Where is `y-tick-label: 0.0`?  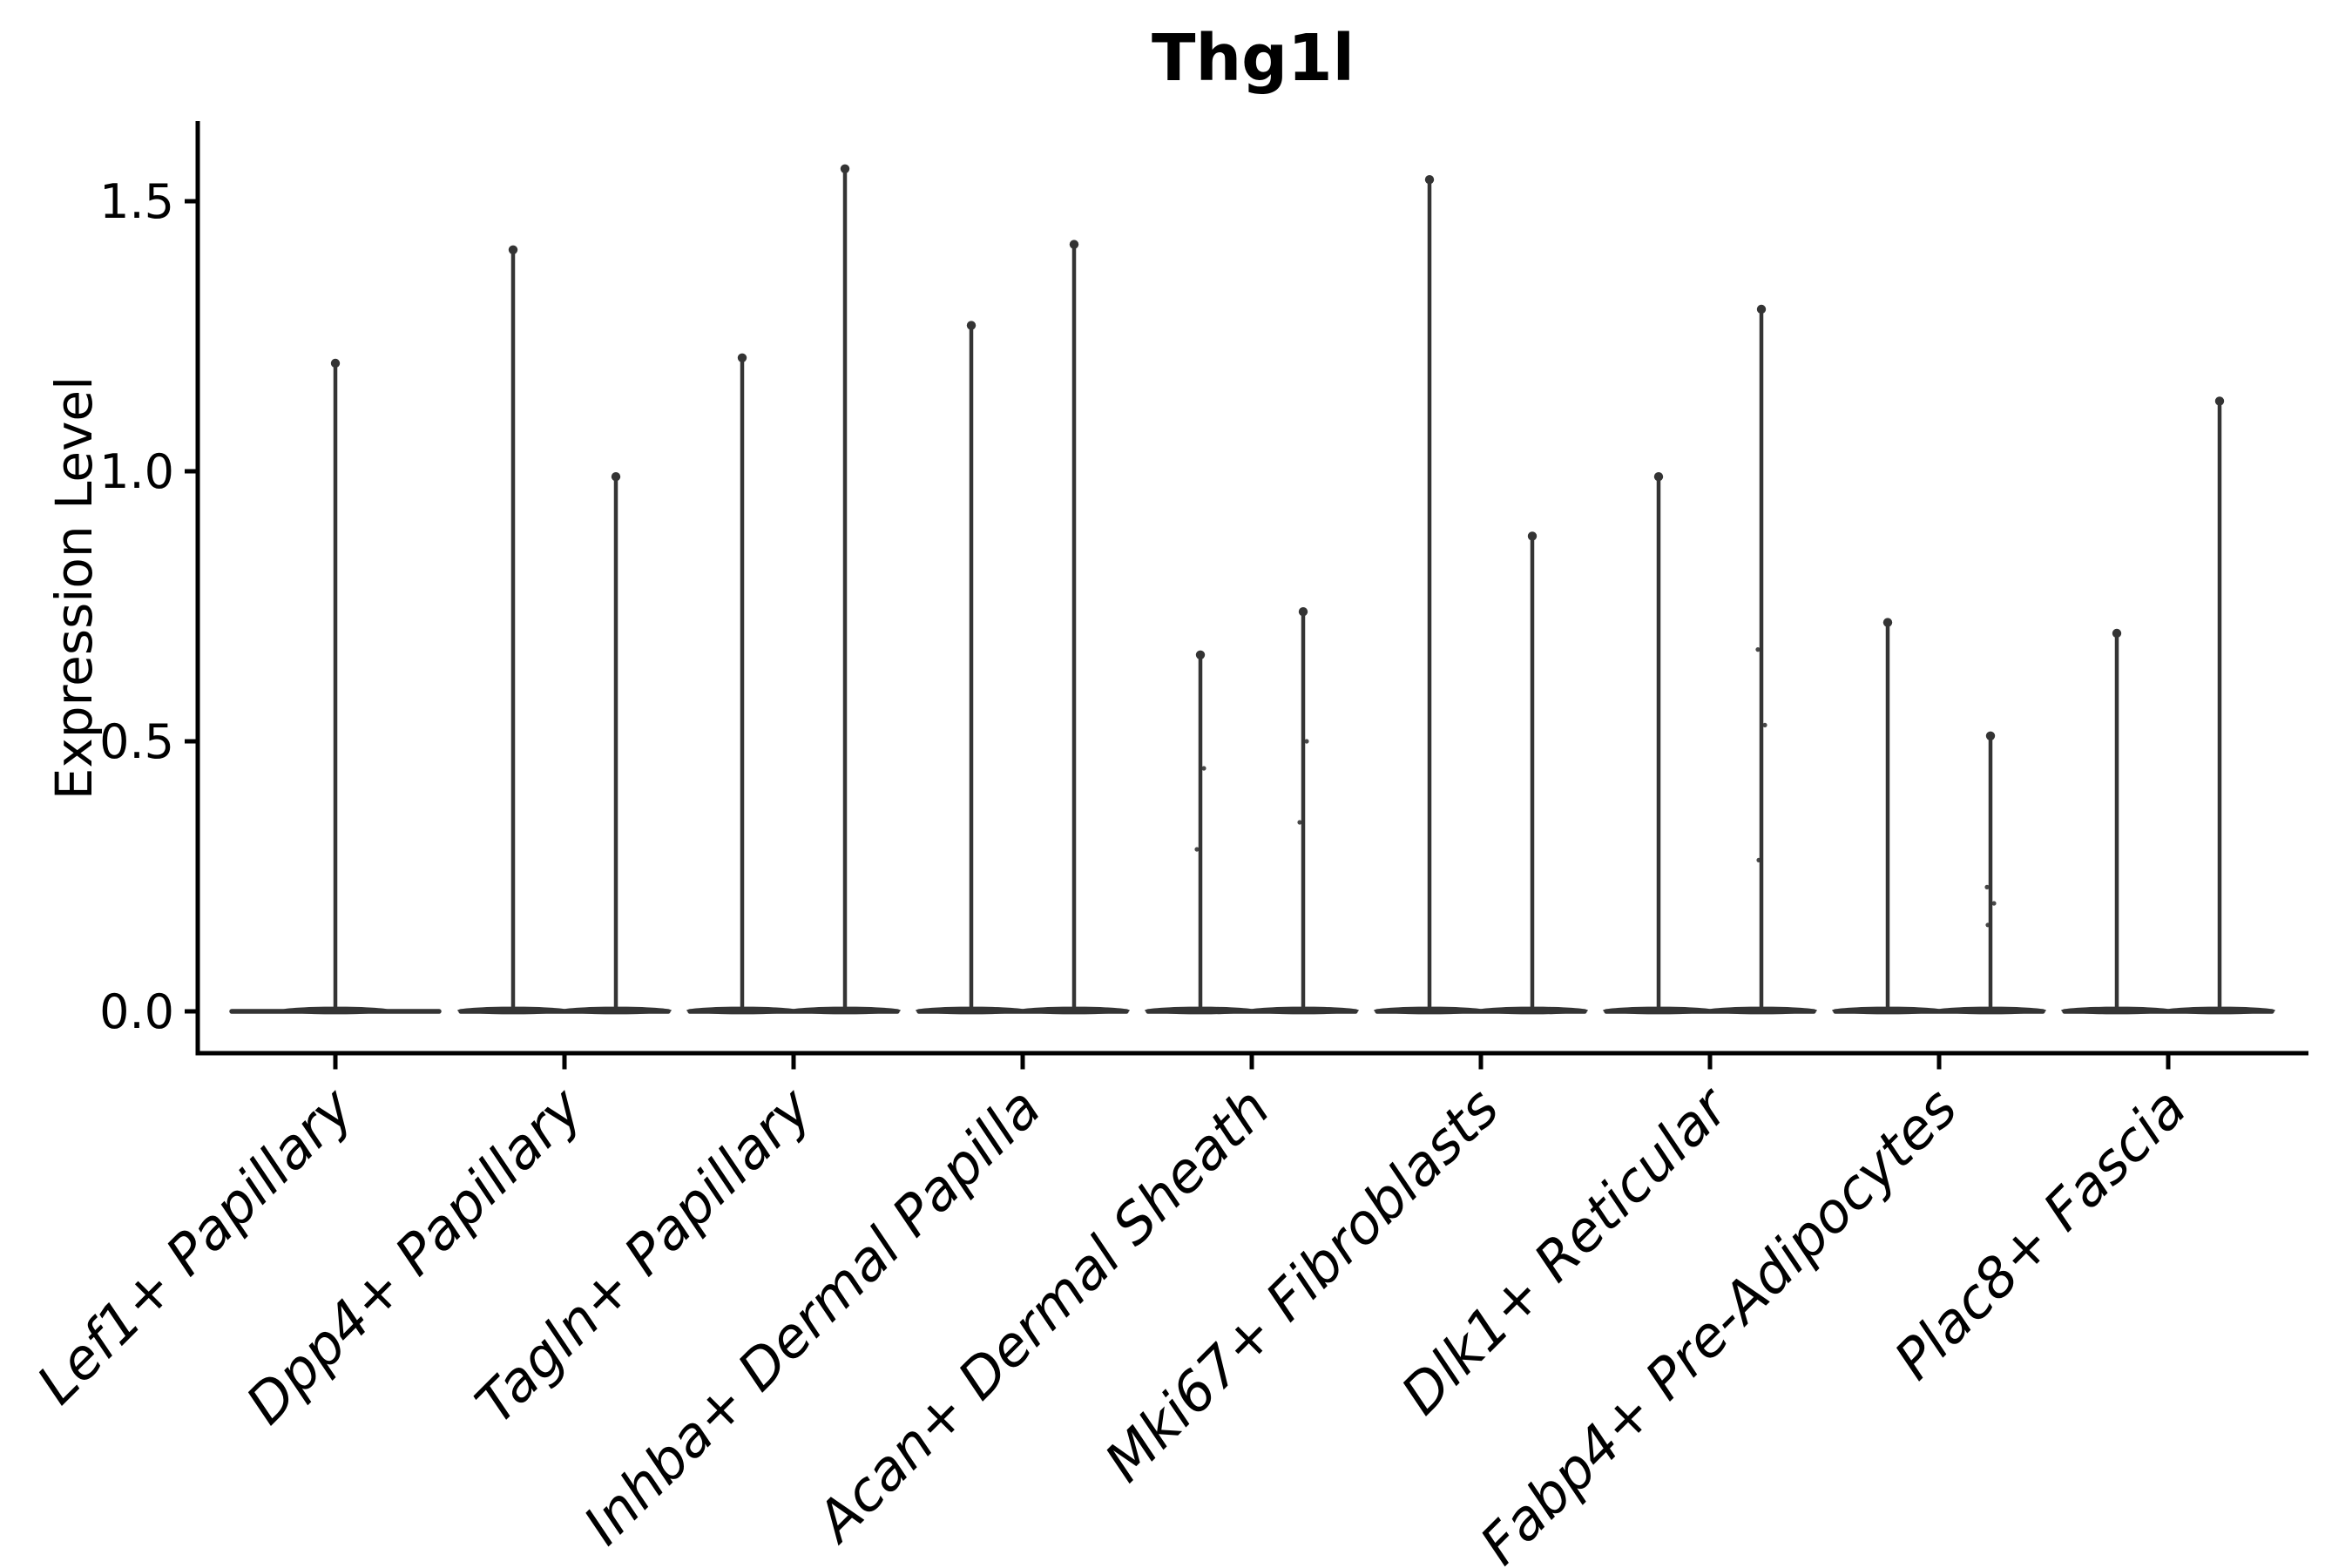 y-tick-label: 0.0 is located at coordinates (136, 1012).